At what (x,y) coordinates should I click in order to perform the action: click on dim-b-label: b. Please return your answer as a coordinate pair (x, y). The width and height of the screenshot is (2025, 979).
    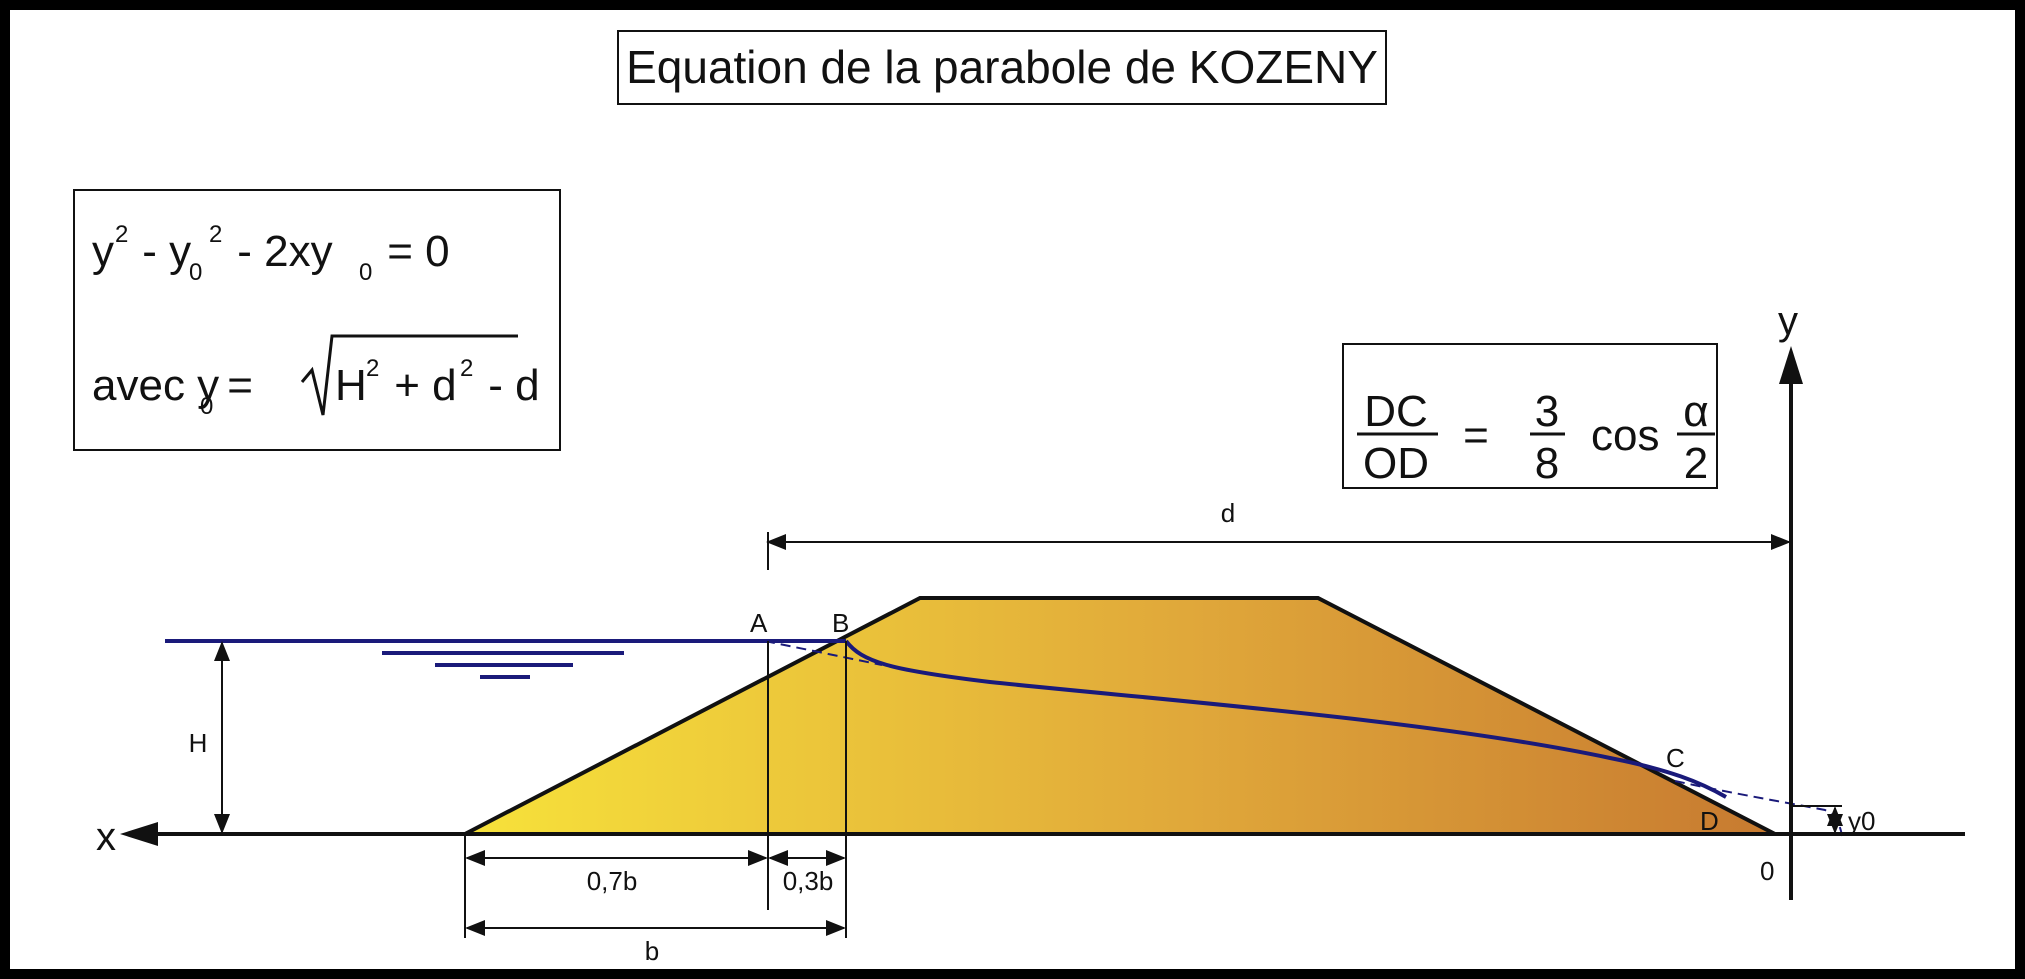
    Looking at the image, I should click on (652, 951).